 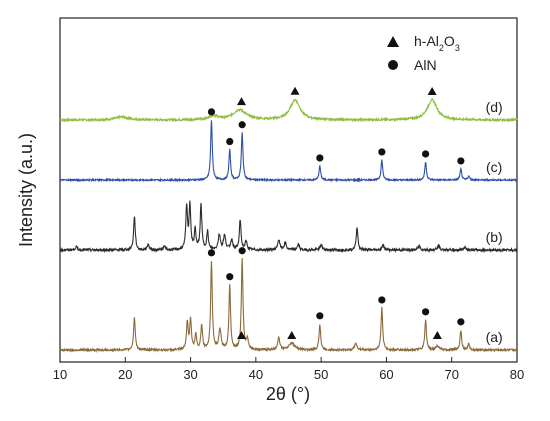 I want to click on x-tick-label: 70, so click(x=451, y=374).